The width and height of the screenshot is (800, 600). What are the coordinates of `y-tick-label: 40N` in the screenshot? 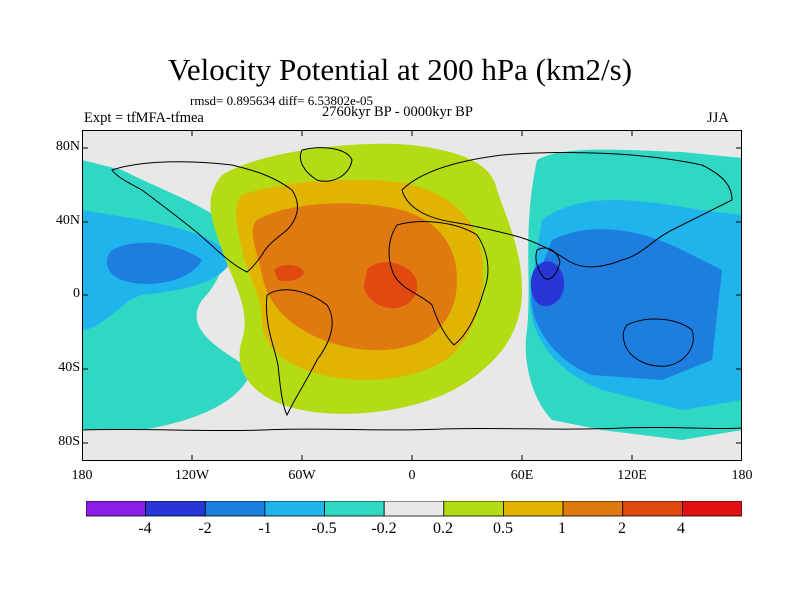 It's located at (67, 220).